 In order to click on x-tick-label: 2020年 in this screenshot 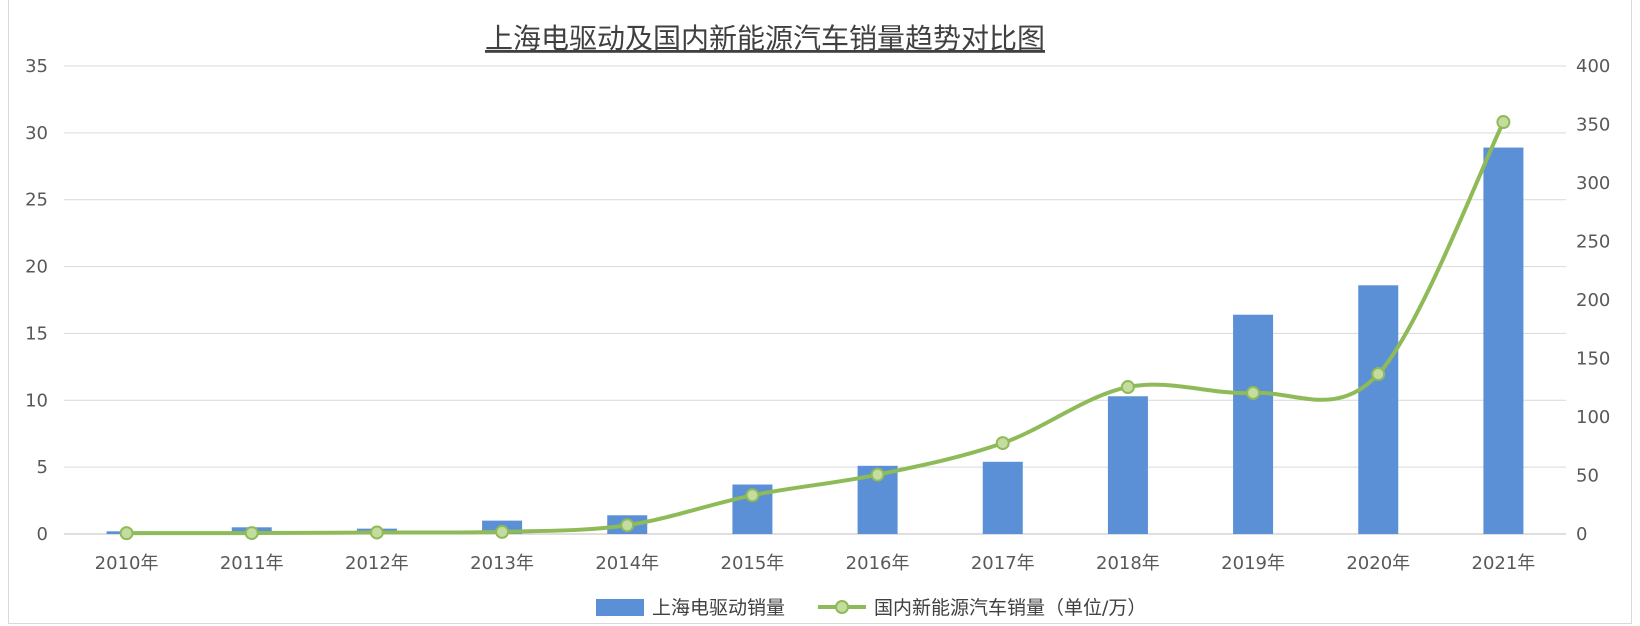, I will do `click(1378, 563)`.